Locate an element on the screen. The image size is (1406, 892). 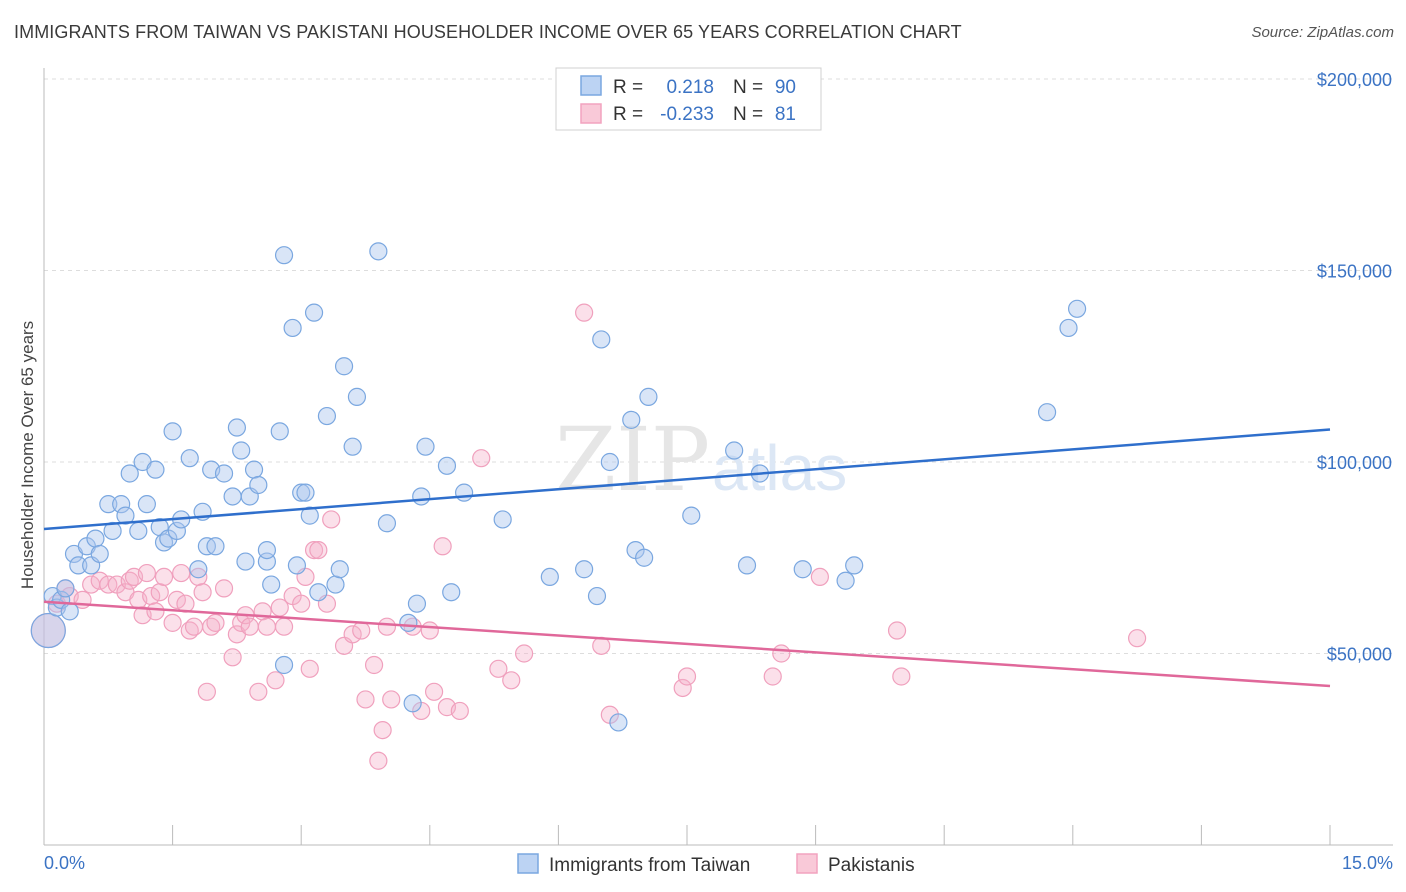
series-legend: Immigrants from Taiwan Pakistanis is located at coordinates (716, 864).